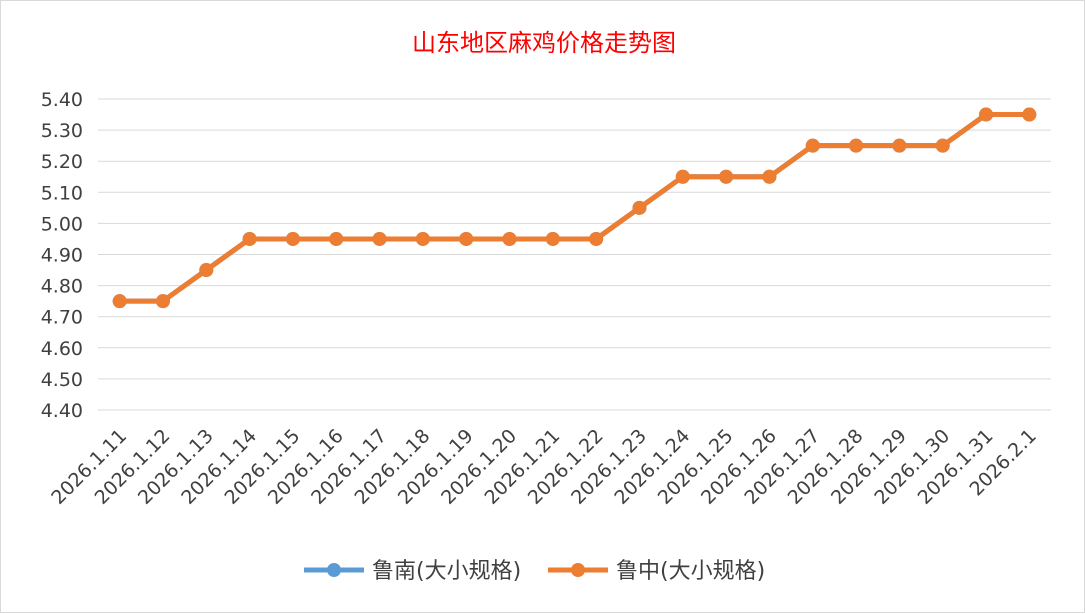  I want to click on y-tick-label: 4.60, so click(62, 349).